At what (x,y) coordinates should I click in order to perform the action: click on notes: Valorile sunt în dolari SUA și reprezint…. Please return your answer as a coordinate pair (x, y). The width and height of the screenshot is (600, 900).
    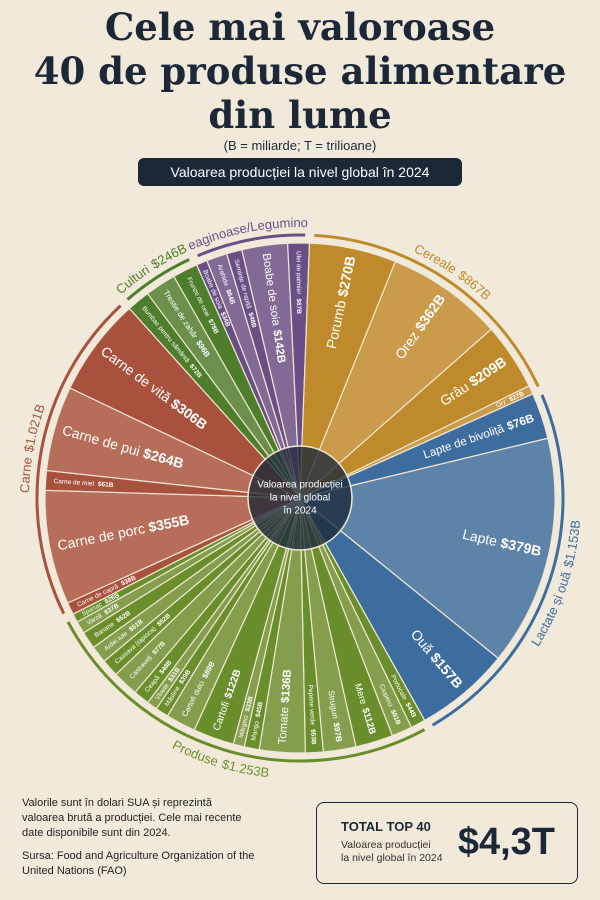
    Looking at the image, I should click on (139, 841).